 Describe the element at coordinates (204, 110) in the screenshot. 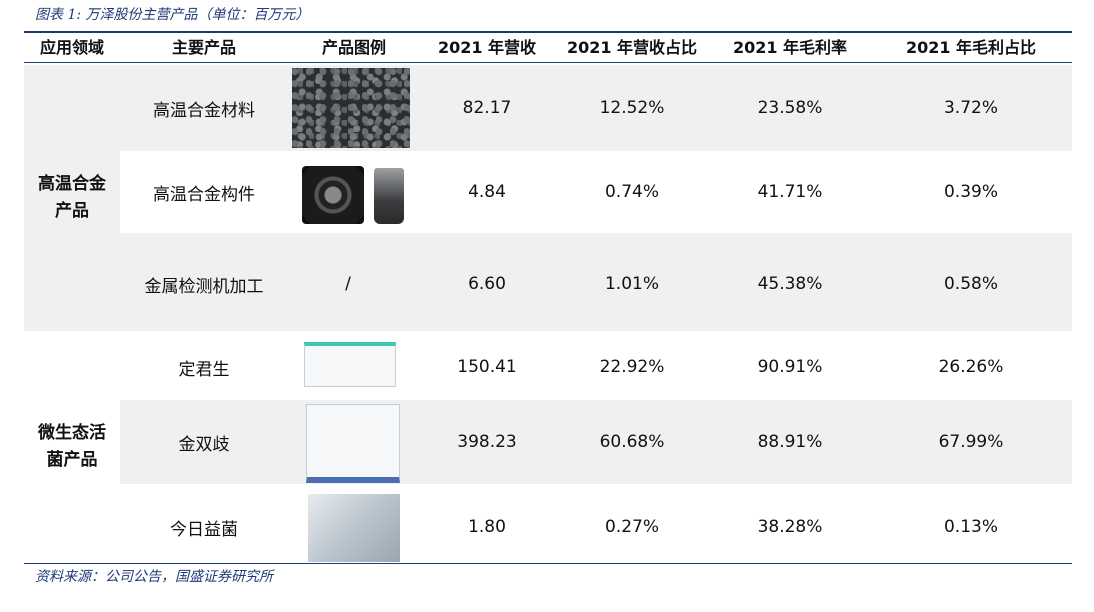

I see `product-name: 高温合金材料` at that location.